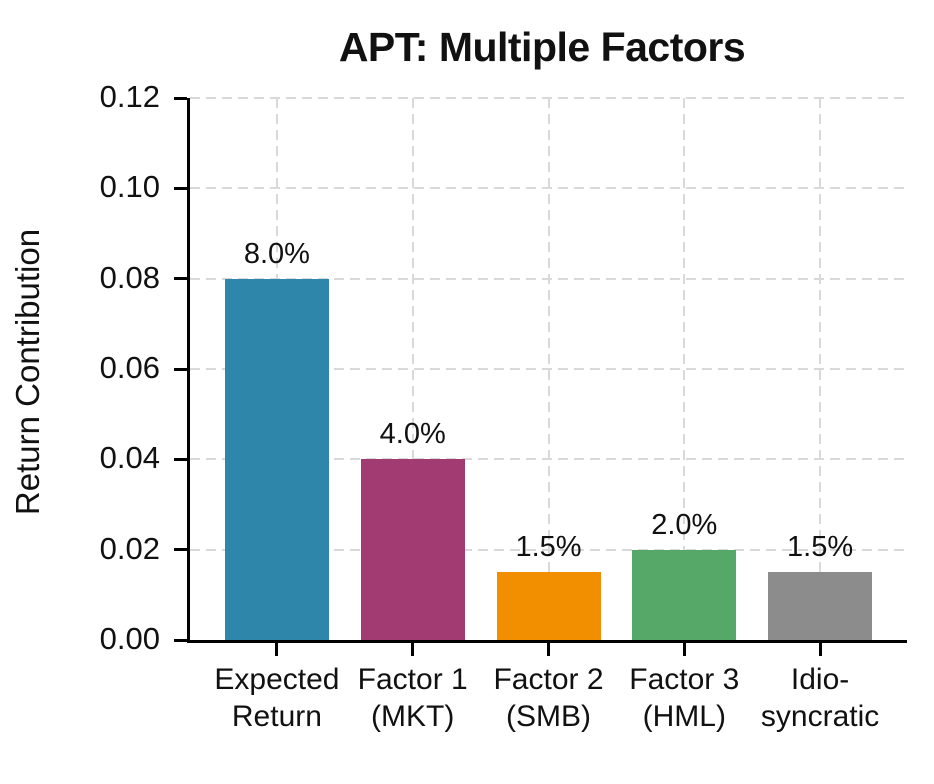 The image size is (934, 784). Describe the element at coordinates (412, 698) in the screenshot. I see `x-tick-label: Factor 1 (MKT)` at that location.